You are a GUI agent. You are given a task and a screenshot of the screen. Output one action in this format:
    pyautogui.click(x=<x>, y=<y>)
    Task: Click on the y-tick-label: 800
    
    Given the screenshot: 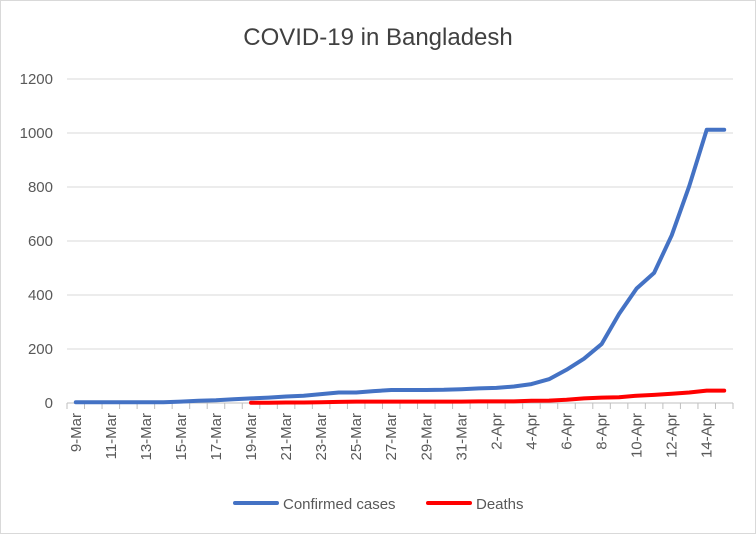 What is the action you would take?
    pyautogui.click(x=40, y=187)
    